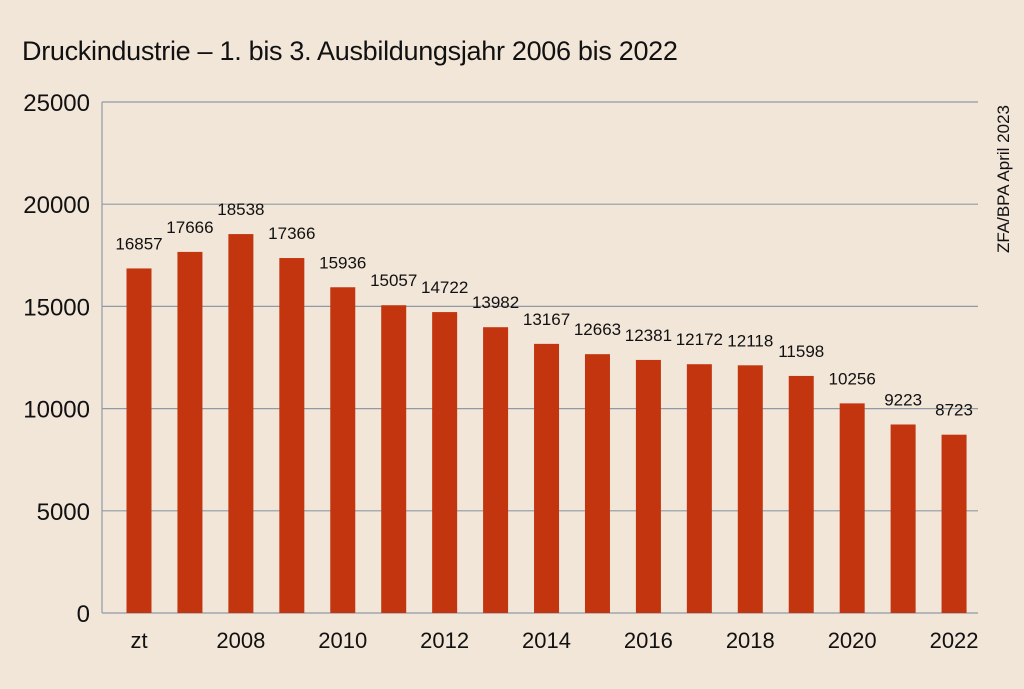 The width and height of the screenshot is (1024, 689). Describe the element at coordinates (291, 233) in the screenshot. I see `data-label: 17366` at that location.